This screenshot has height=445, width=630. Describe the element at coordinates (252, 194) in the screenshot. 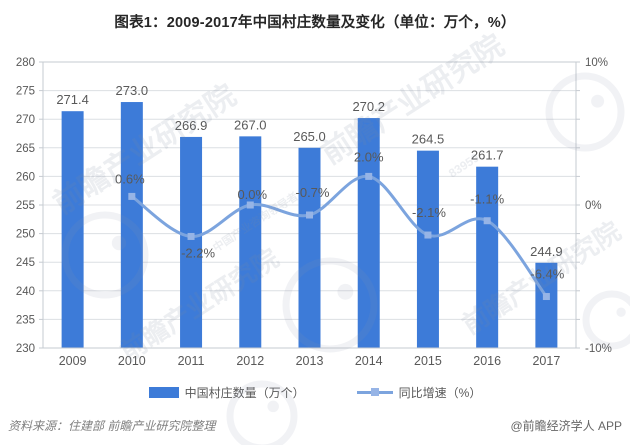

I see `line-label-2012: 0.0%` at that location.